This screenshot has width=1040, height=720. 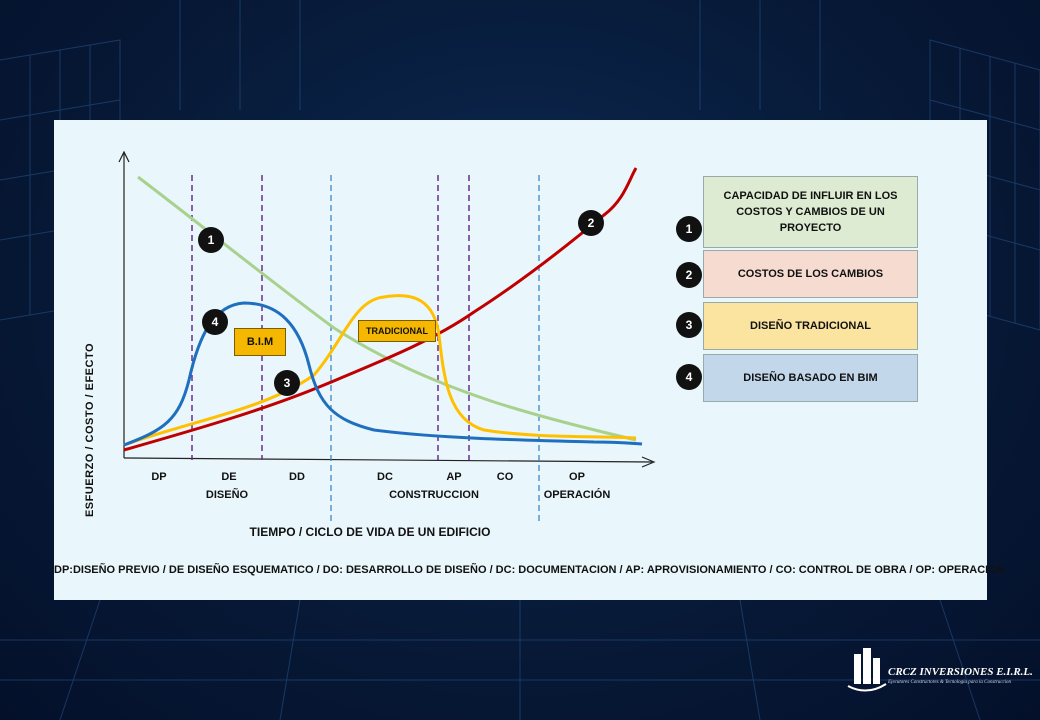 What do you see at coordinates (124, 156) in the screenshot?
I see `y-axis-arrow` at bounding box center [124, 156].